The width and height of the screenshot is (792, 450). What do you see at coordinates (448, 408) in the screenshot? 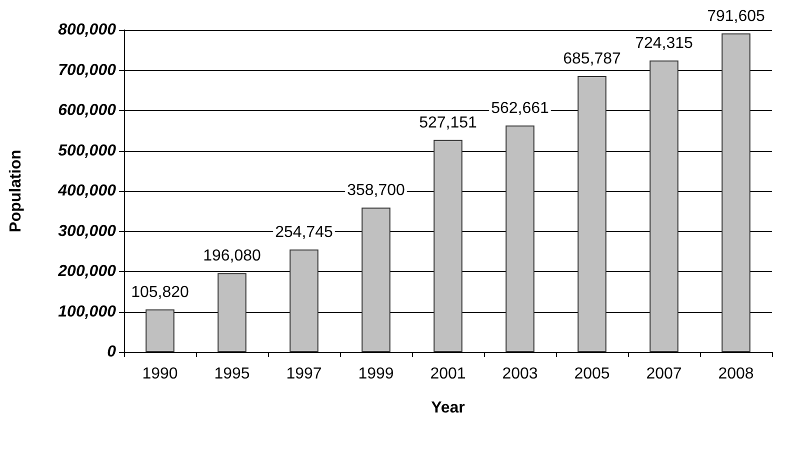
I see `x-axis-title: Year` at bounding box center [448, 408].